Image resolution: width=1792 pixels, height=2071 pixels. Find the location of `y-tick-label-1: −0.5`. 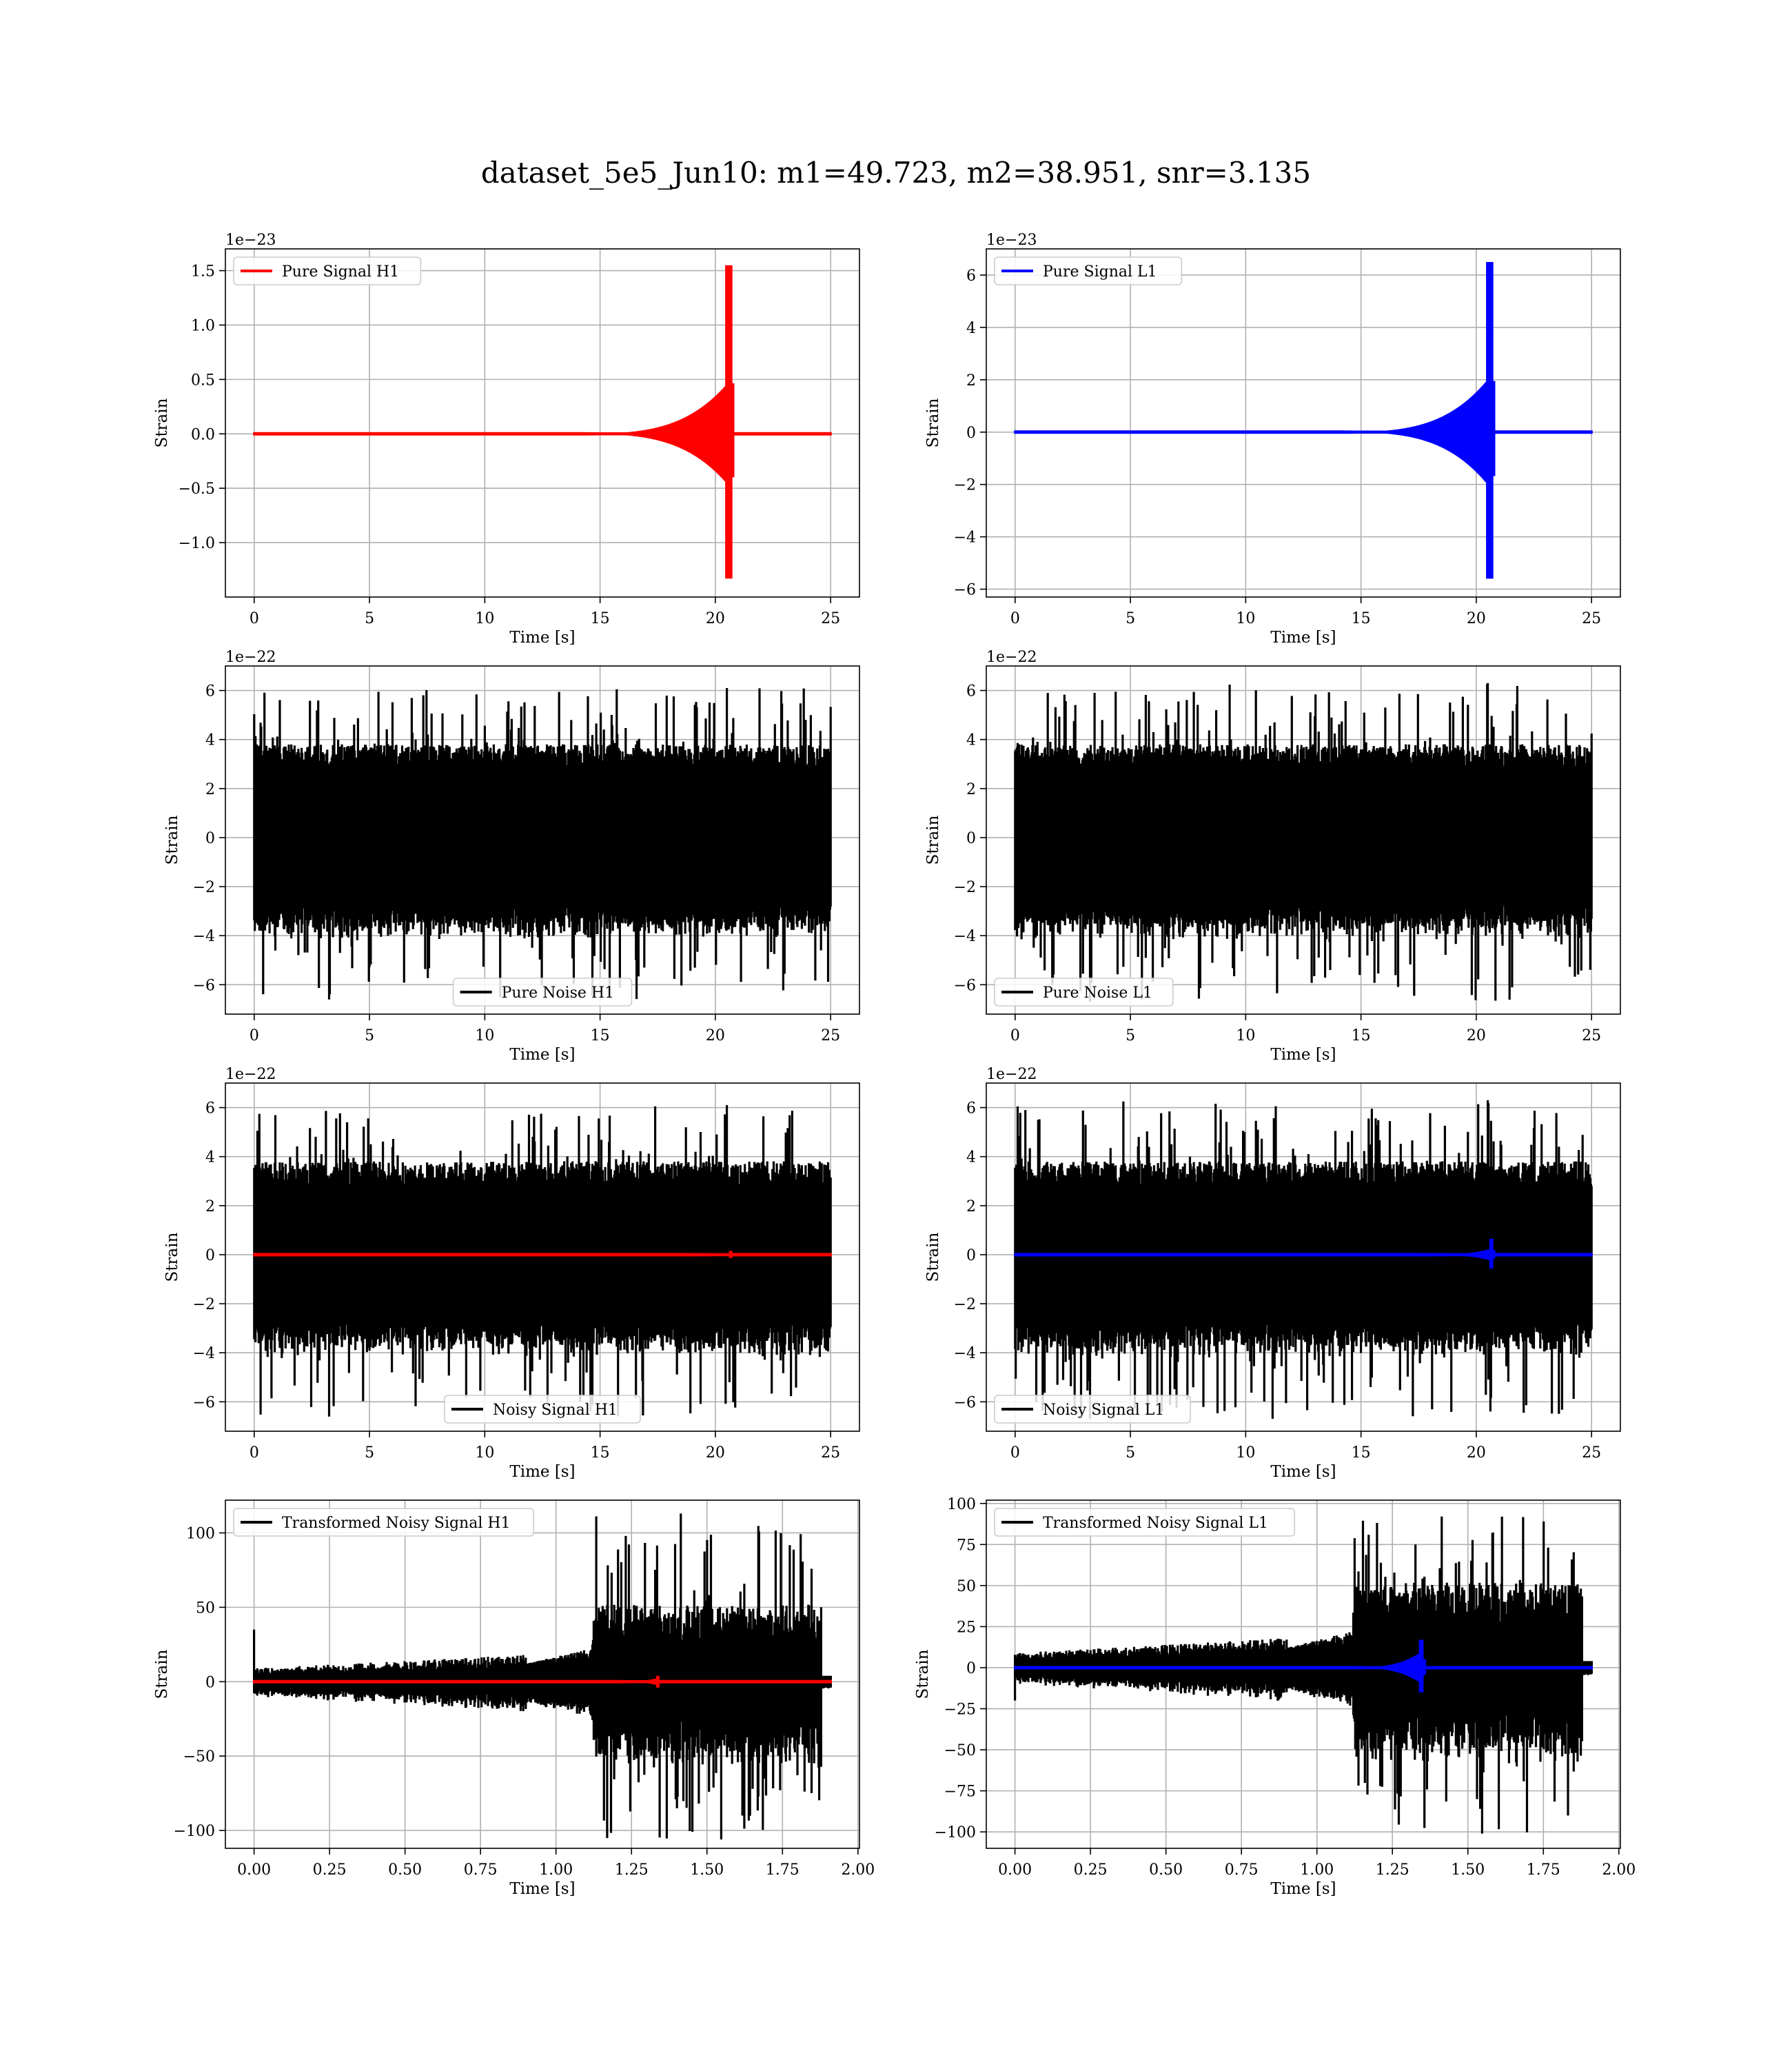

y-tick-label-1: −0.5 is located at coordinates (197, 489).